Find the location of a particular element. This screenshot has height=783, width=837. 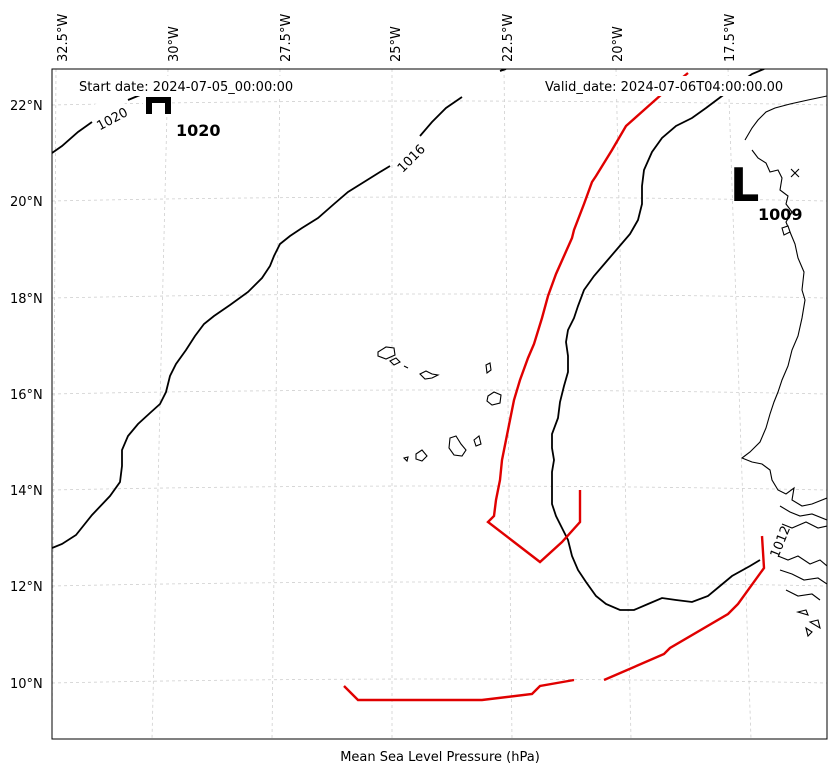

lon-tick-label: 32.5°W is located at coordinates (63, 38).